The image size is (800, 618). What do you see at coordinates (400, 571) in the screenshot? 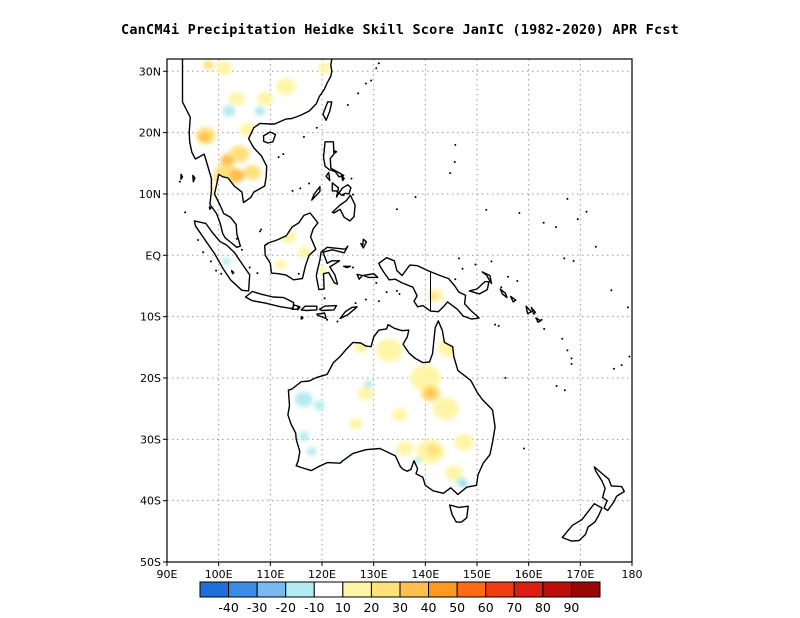
I see `lon-axis: 90E 100E 110E 120E 130E 140E 150E 160E 170E 180` at bounding box center [400, 571].